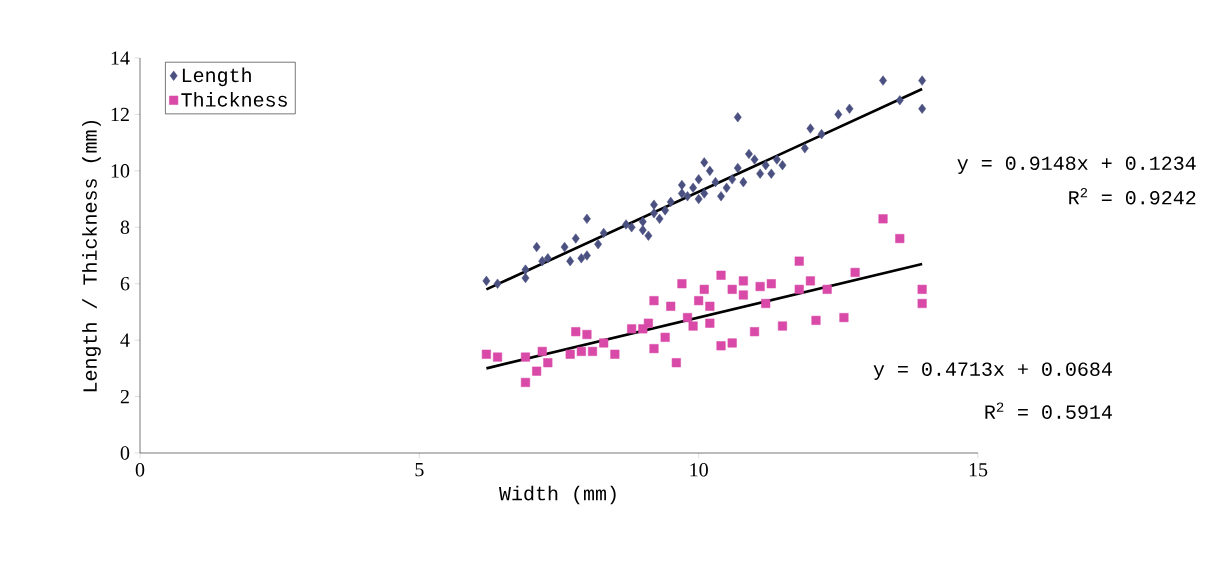 The height and width of the screenshot is (578, 1209). I want to click on y-tick-label: 10, so click(120, 171).